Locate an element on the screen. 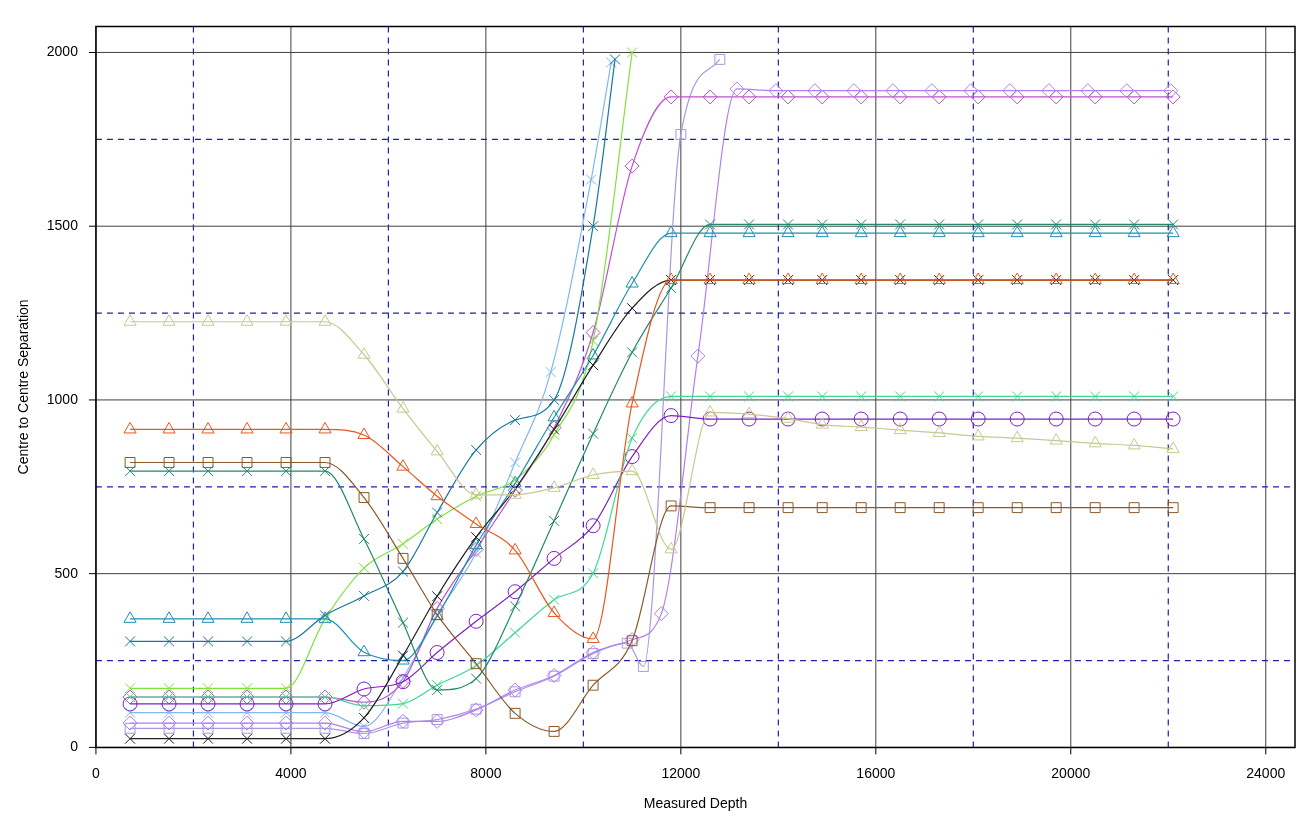 The image size is (1311, 825). x-tick-label: 8000 is located at coordinates (486, 772).